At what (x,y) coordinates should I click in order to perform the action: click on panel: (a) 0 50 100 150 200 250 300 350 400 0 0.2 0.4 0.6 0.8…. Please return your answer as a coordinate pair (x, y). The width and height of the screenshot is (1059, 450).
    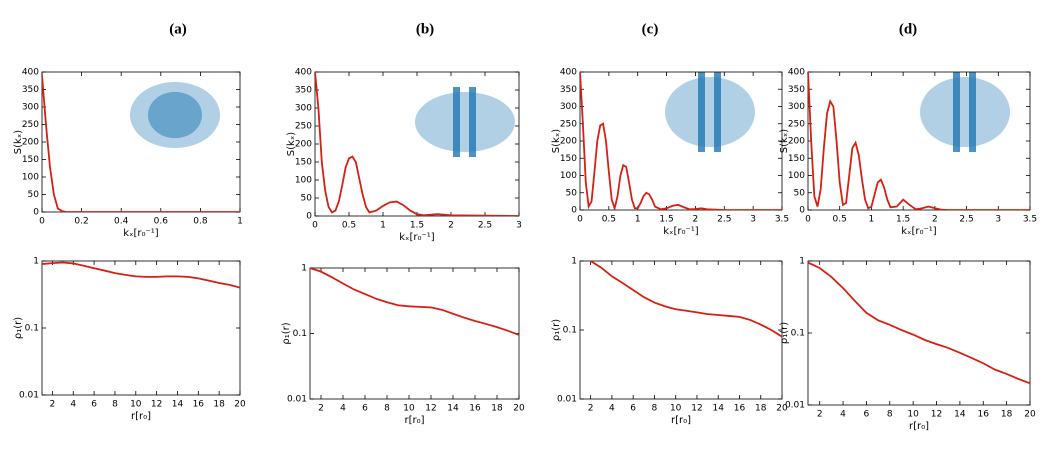
    Looking at the image, I should click on (128, 130).